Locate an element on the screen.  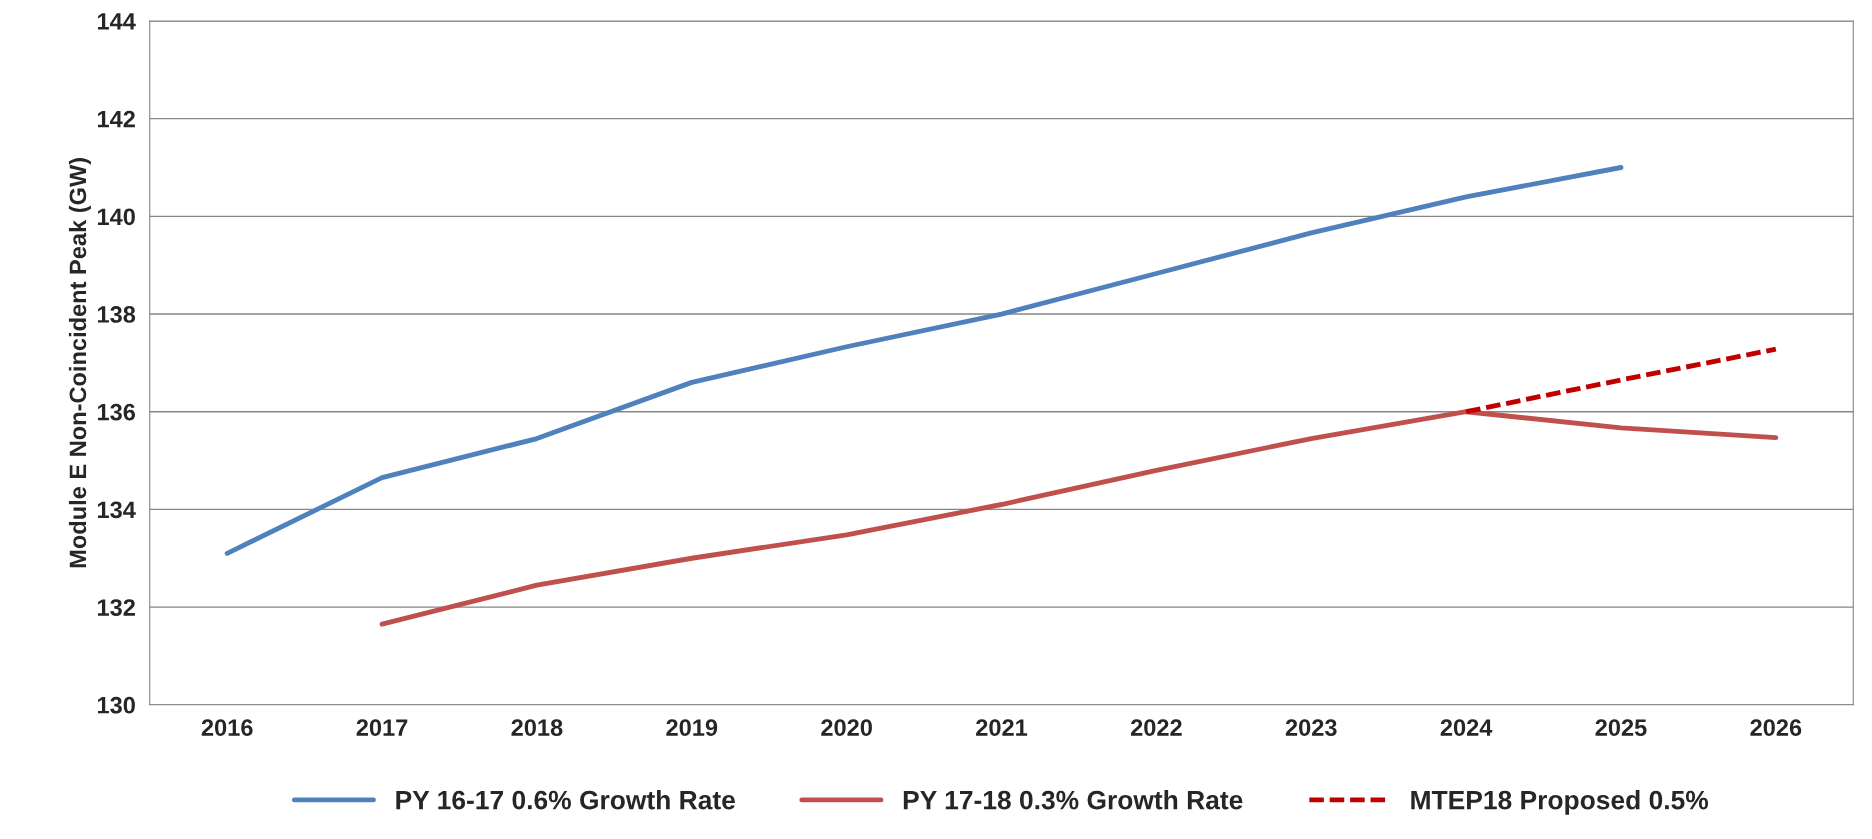
y-axis-title: Module E Non-Coincident Peak (GW) is located at coordinates (79, 363).